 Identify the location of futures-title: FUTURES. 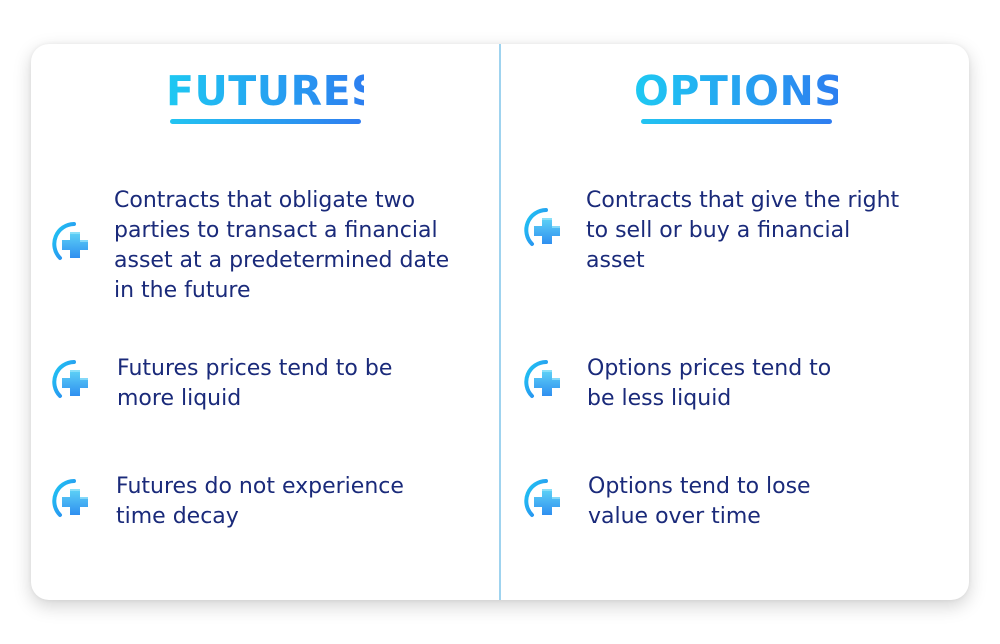
(274, 91).